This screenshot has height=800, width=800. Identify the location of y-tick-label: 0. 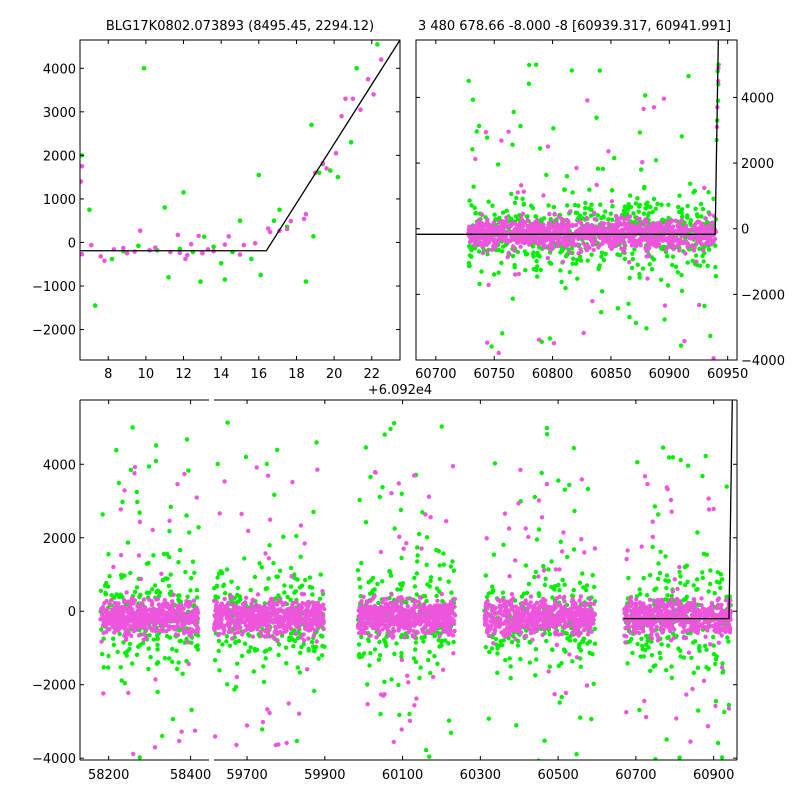
(72, 243).